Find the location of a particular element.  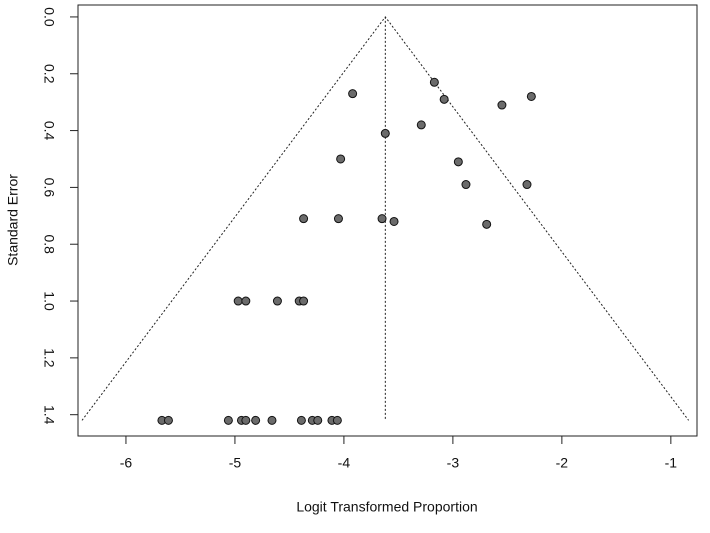

y-tick-label: 0.6 is located at coordinates (49, 188).